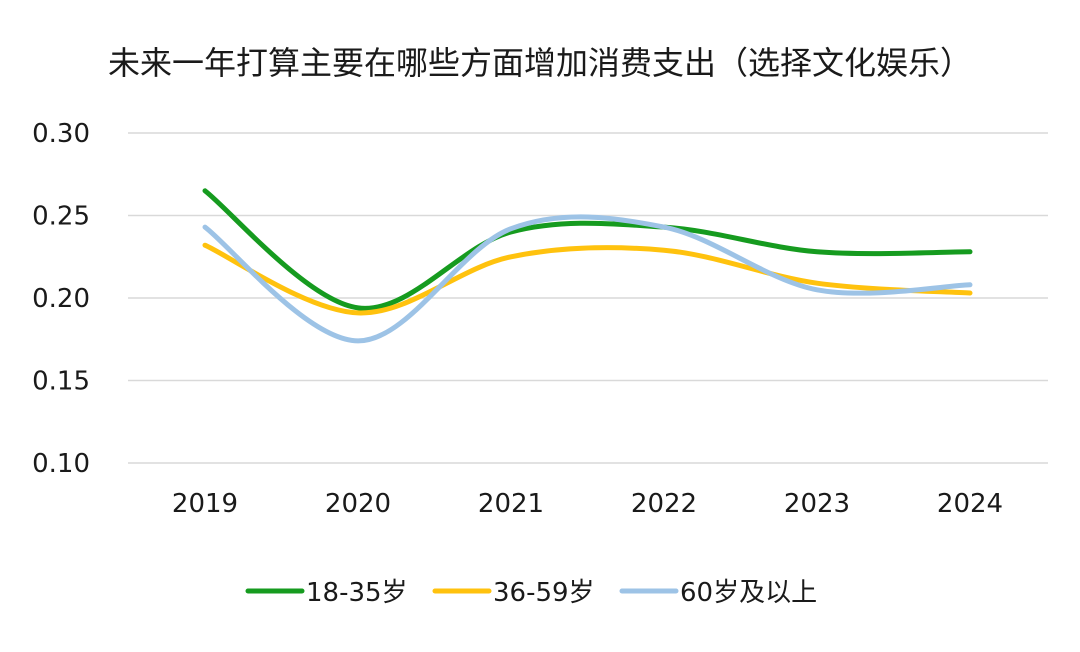 The image size is (1080, 652). Describe the element at coordinates (61, 464) in the screenshot. I see `y-tick-label-0: 0.10` at that location.